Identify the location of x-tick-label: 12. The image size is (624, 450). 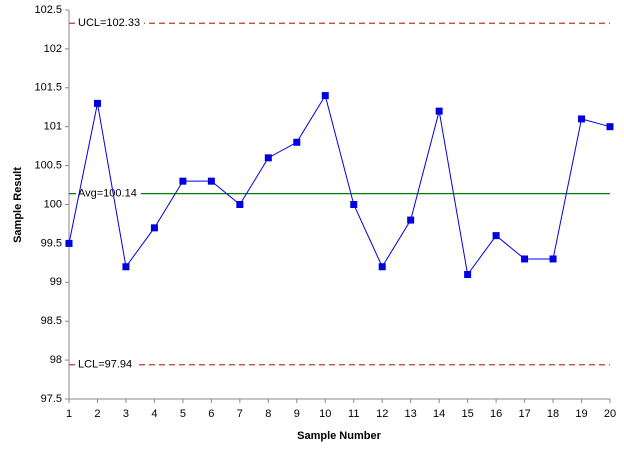
(382, 414).